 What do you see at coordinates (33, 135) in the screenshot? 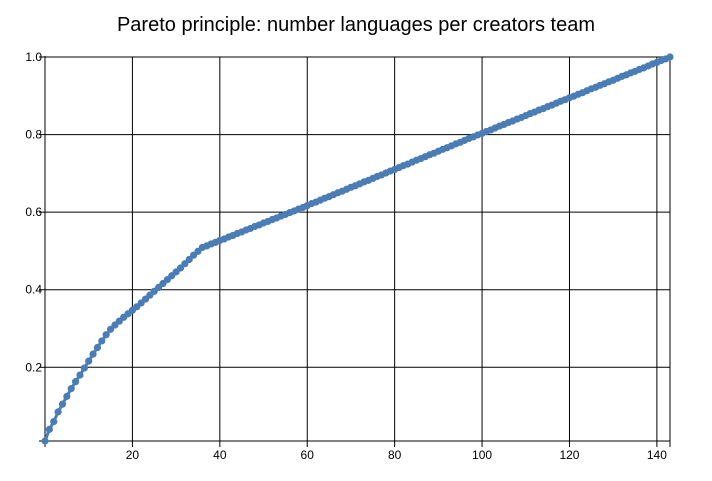
I see `y-tick-label: 0.8` at bounding box center [33, 135].